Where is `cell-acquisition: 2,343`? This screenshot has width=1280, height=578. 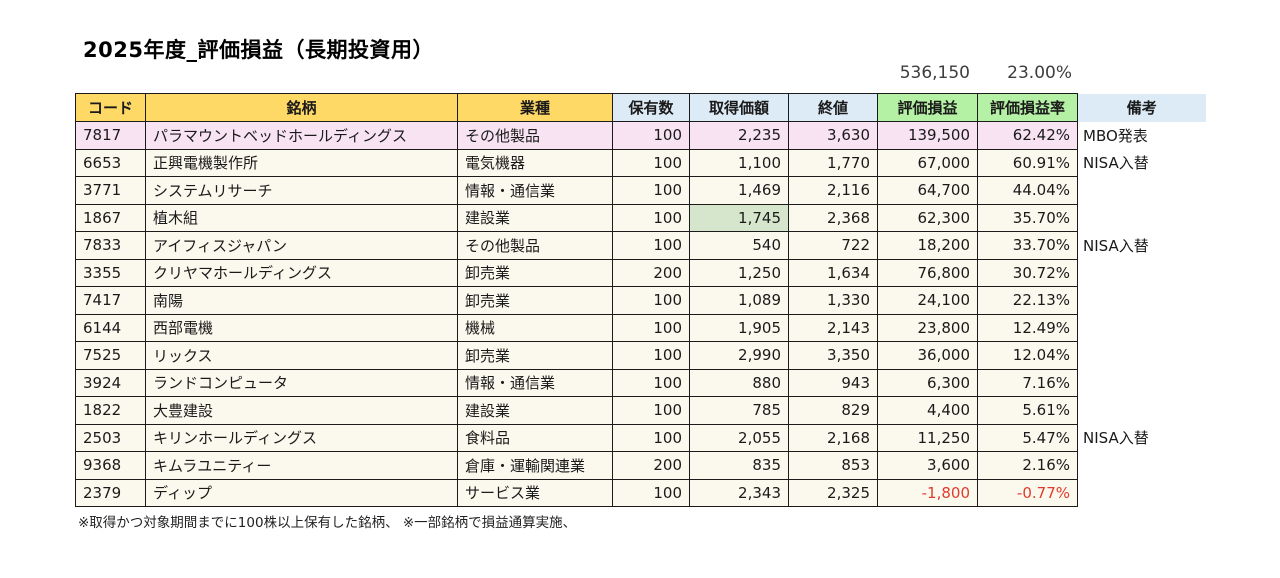
cell-acquisition: 2,343 is located at coordinates (739, 492).